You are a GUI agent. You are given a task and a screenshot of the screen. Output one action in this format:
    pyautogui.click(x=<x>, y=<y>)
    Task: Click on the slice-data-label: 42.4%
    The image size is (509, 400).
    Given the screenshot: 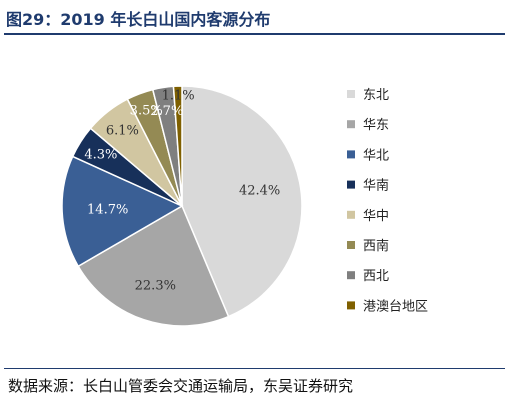 What is the action you would take?
    pyautogui.click(x=259, y=190)
    